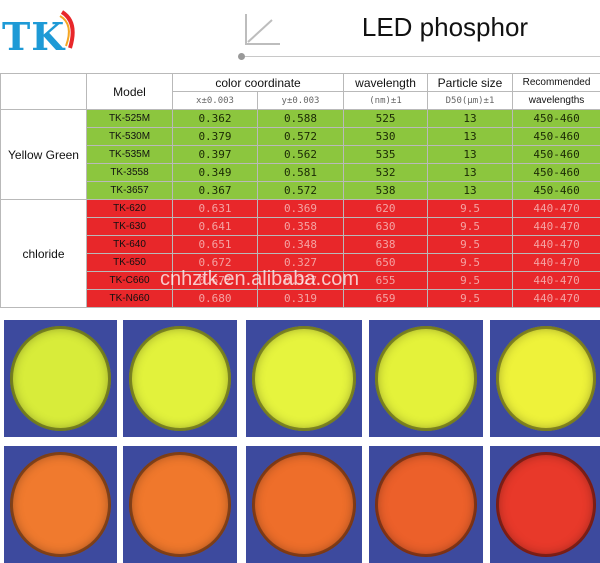 The height and width of the screenshot is (563, 600). I want to click on x-value-cell: 0.651, so click(215, 244).